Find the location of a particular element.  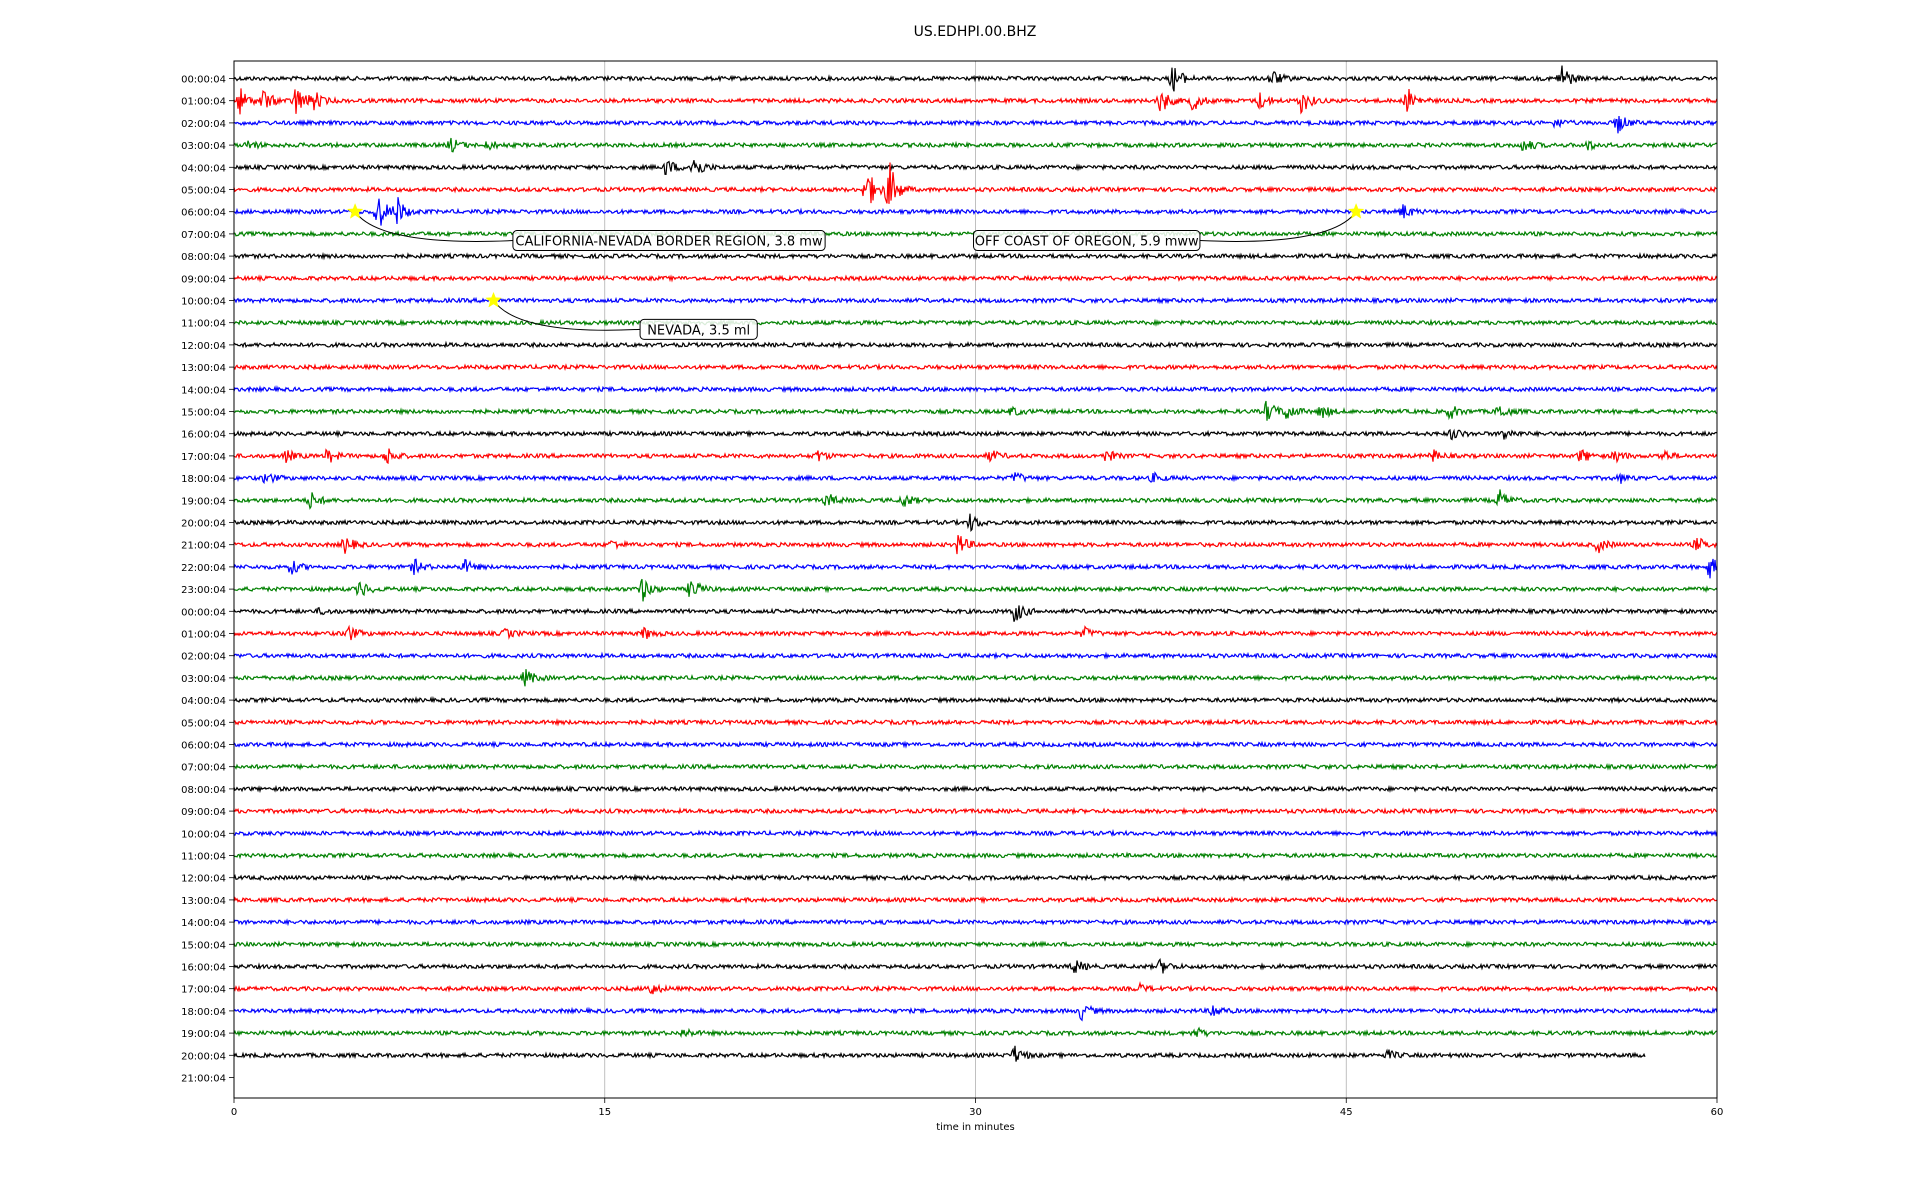

annotation-label: NEVADA, 3.5 ml is located at coordinates (698, 330).